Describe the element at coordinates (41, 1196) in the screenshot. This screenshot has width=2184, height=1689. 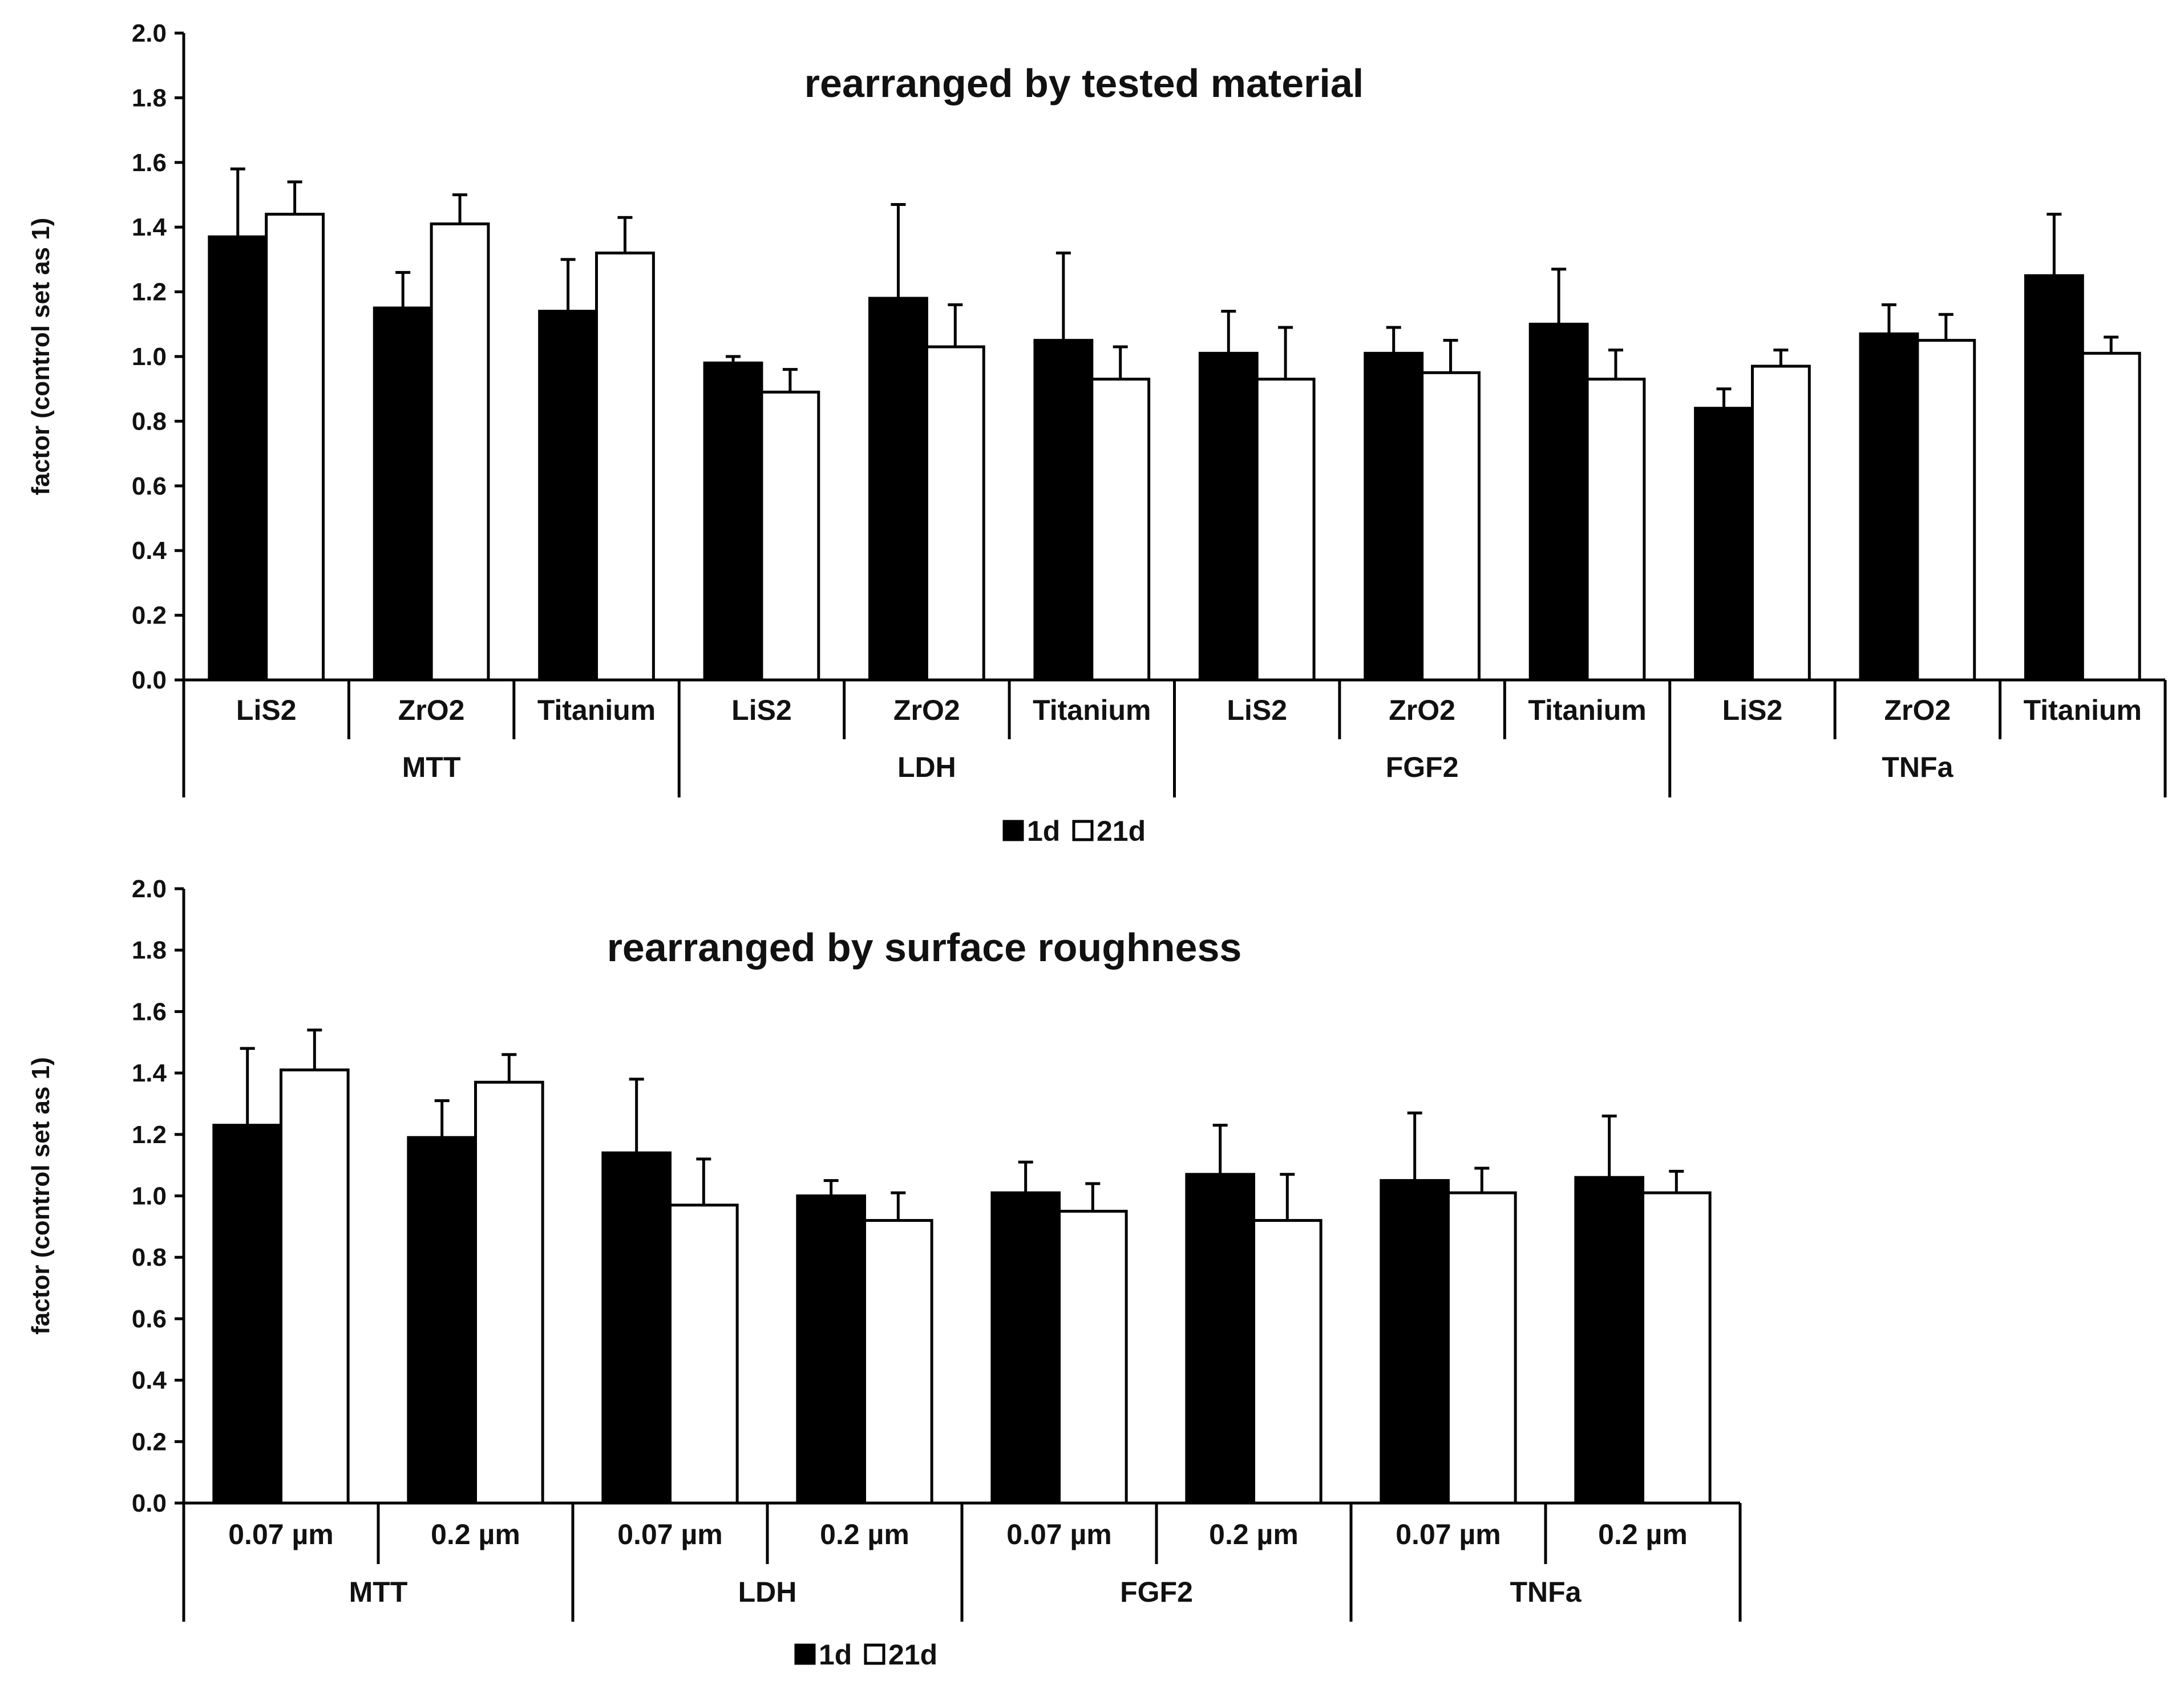
I see `y-axis-label: factor (control set as 1)` at that location.